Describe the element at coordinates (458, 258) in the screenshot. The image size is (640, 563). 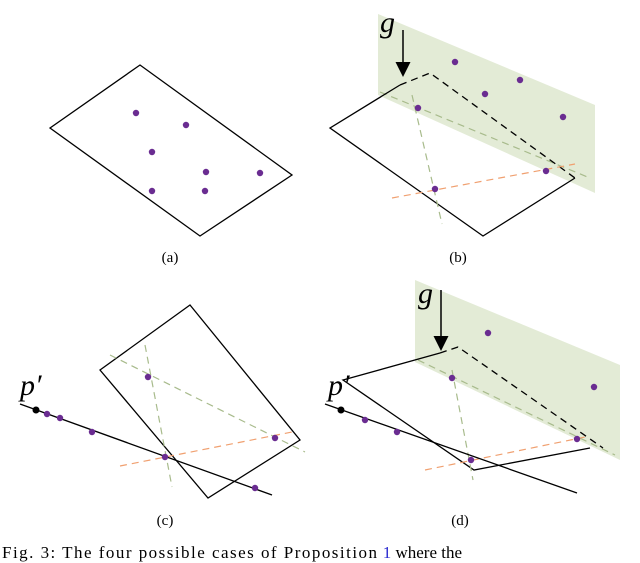
I see `panel-label: (b)` at that location.